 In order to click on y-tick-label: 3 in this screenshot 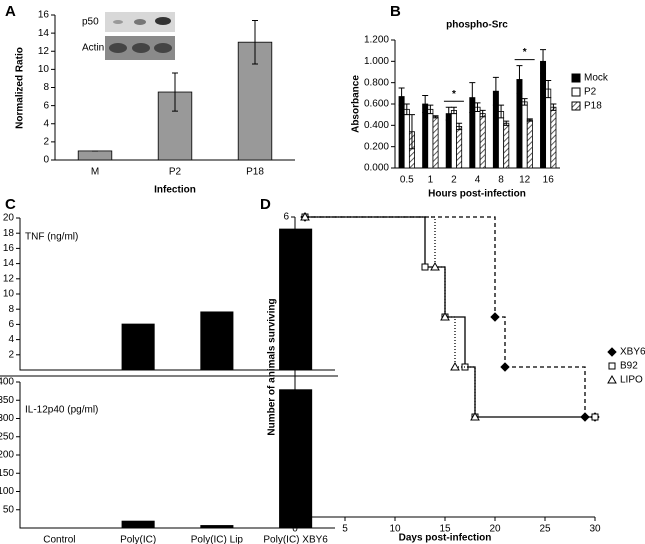, I will do `click(286, 367)`.